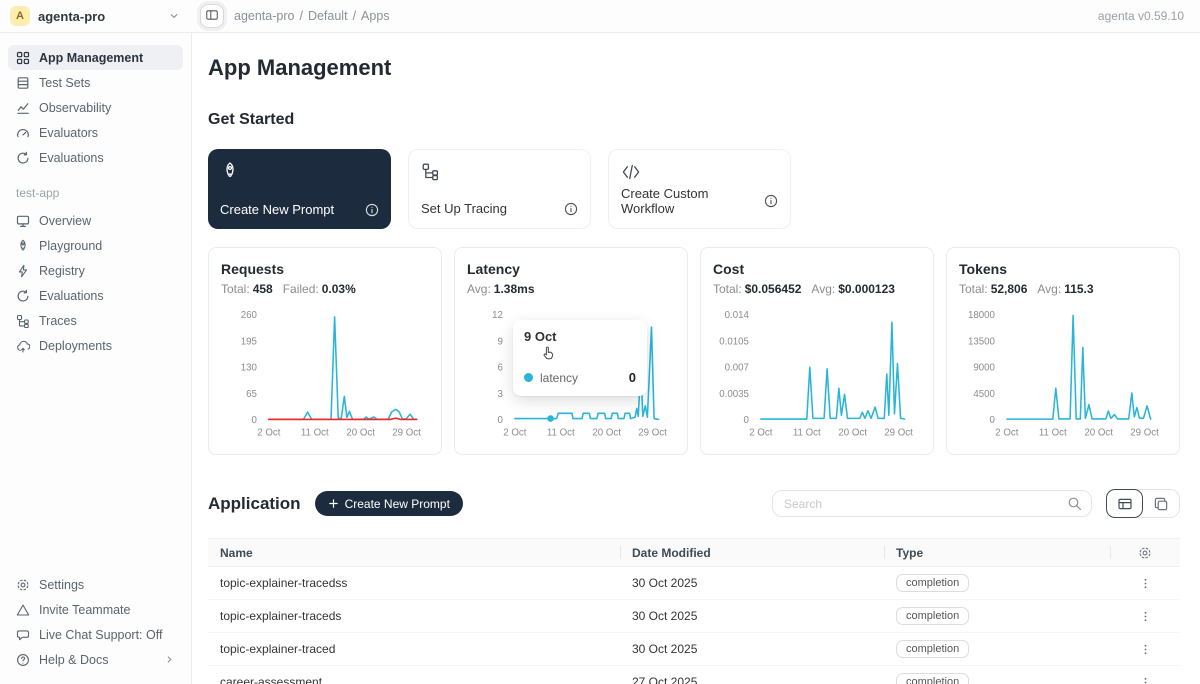 The height and width of the screenshot is (684, 1200). What do you see at coordinates (95, 634) in the screenshot?
I see `sidebar-item-live-chat: Live Chat Support: Off` at bounding box center [95, 634].